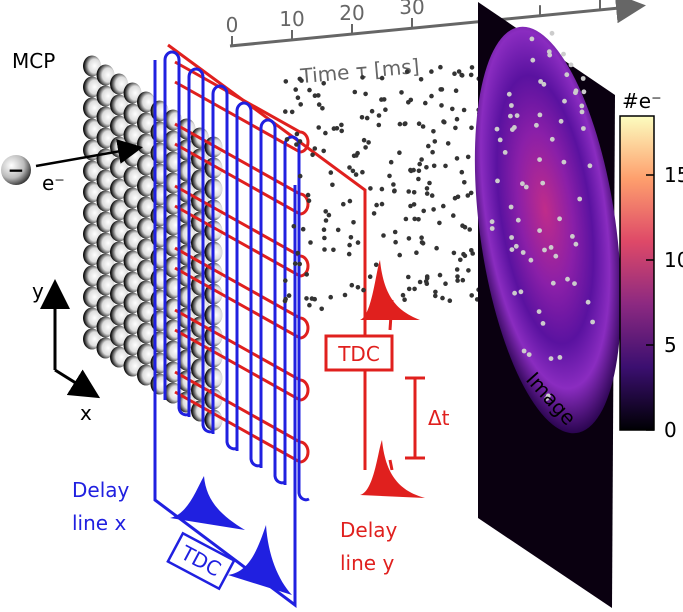 The image size is (683, 612). What do you see at coordinates (664, 302) in the screenshot?
I see `colorbar-ticks: 0 5 10 15` at bounding box center [664, 302].